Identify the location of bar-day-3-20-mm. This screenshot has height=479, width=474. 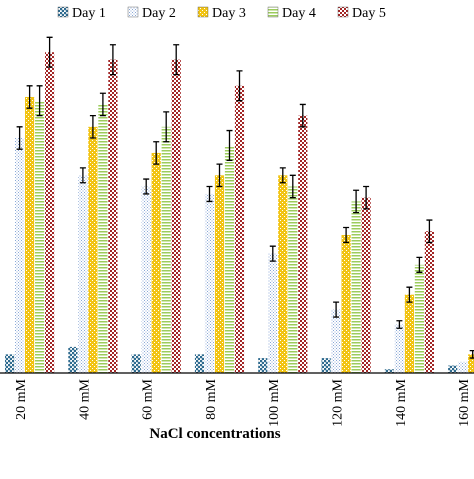
(30, 234).